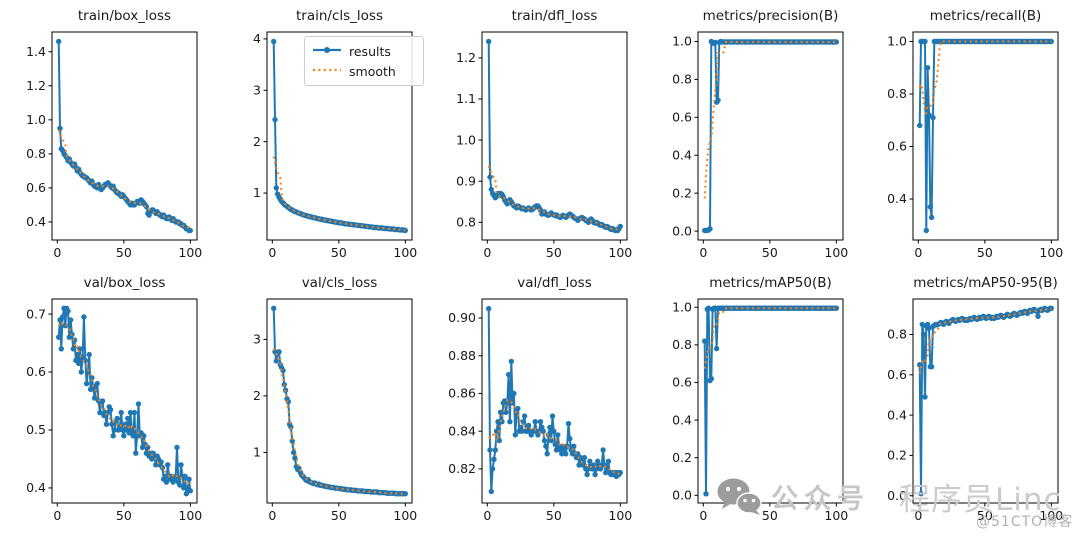 Image resolution: width=1080 pixels, height=540 pixels. Describe the element at coordinates (770, 283) in the screenshot. I see `plot-title: metrics/mAP50(B)` at that location.